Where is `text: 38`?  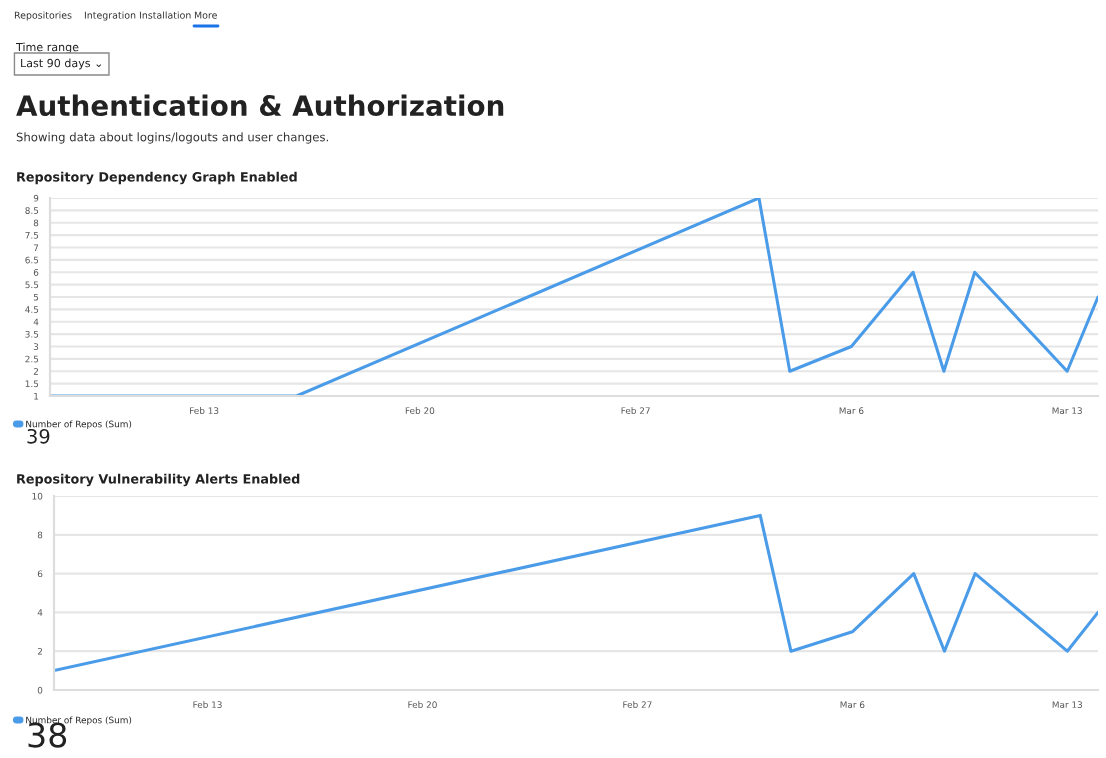 text: 38 is located at coordinates (47, 735).